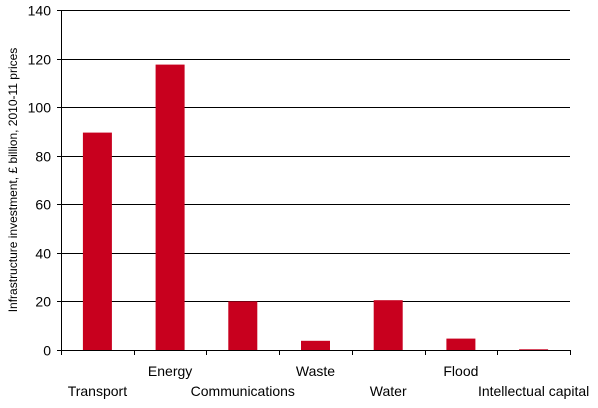 The width and height of the screenshot is (598, 408). Describe the element at coordinates (43, 157) in the screenshot. I see `y-tick-label: 80` at that location.